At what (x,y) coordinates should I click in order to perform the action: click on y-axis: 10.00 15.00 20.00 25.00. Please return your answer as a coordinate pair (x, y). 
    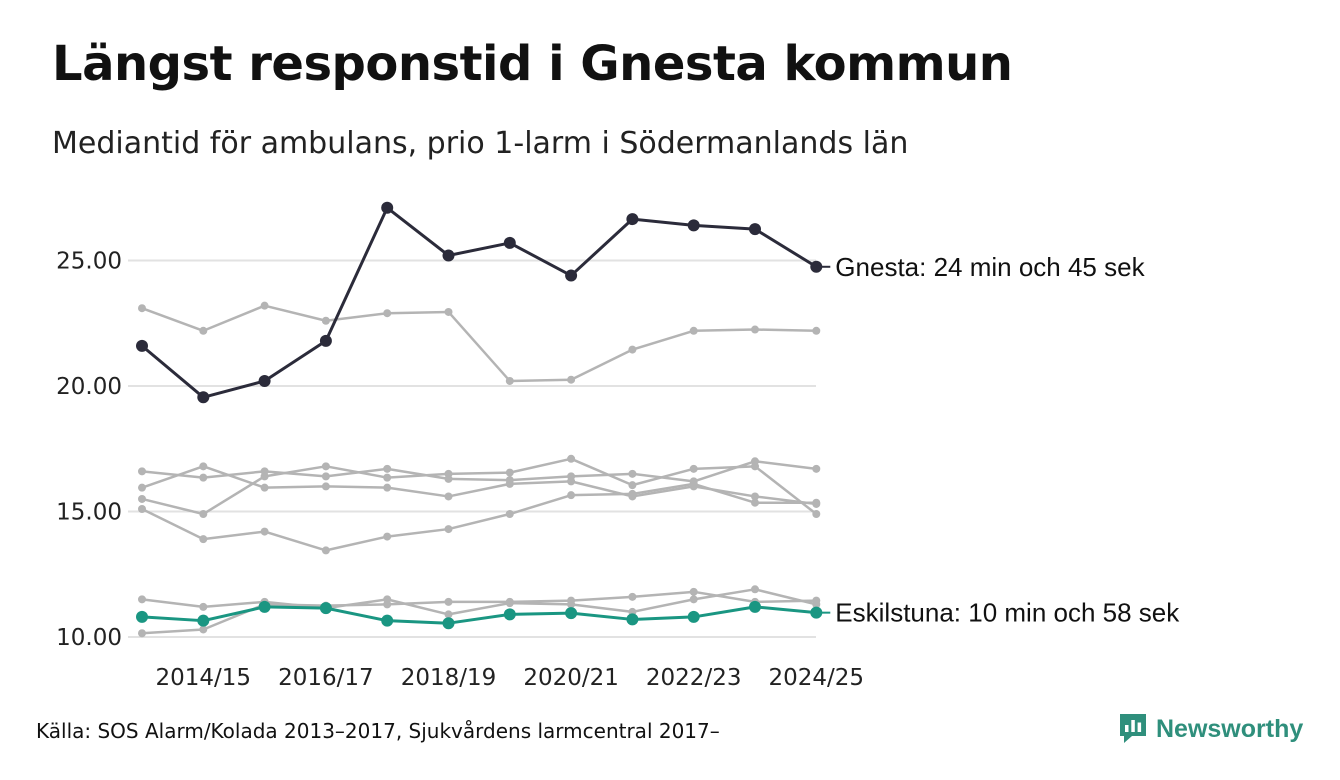
    Looking at the image, I should click on (89, 450).